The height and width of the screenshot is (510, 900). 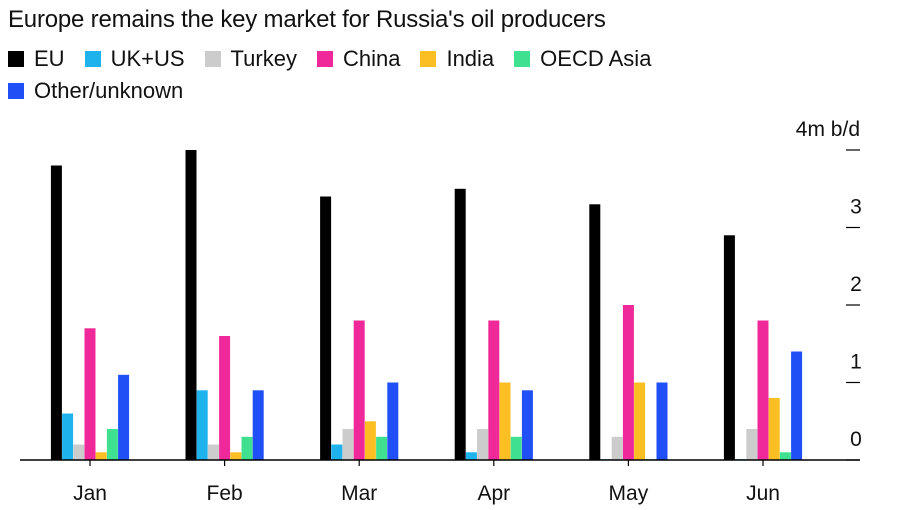 I want to click on x-tick-label: Apr, so click(x=493, y=493).